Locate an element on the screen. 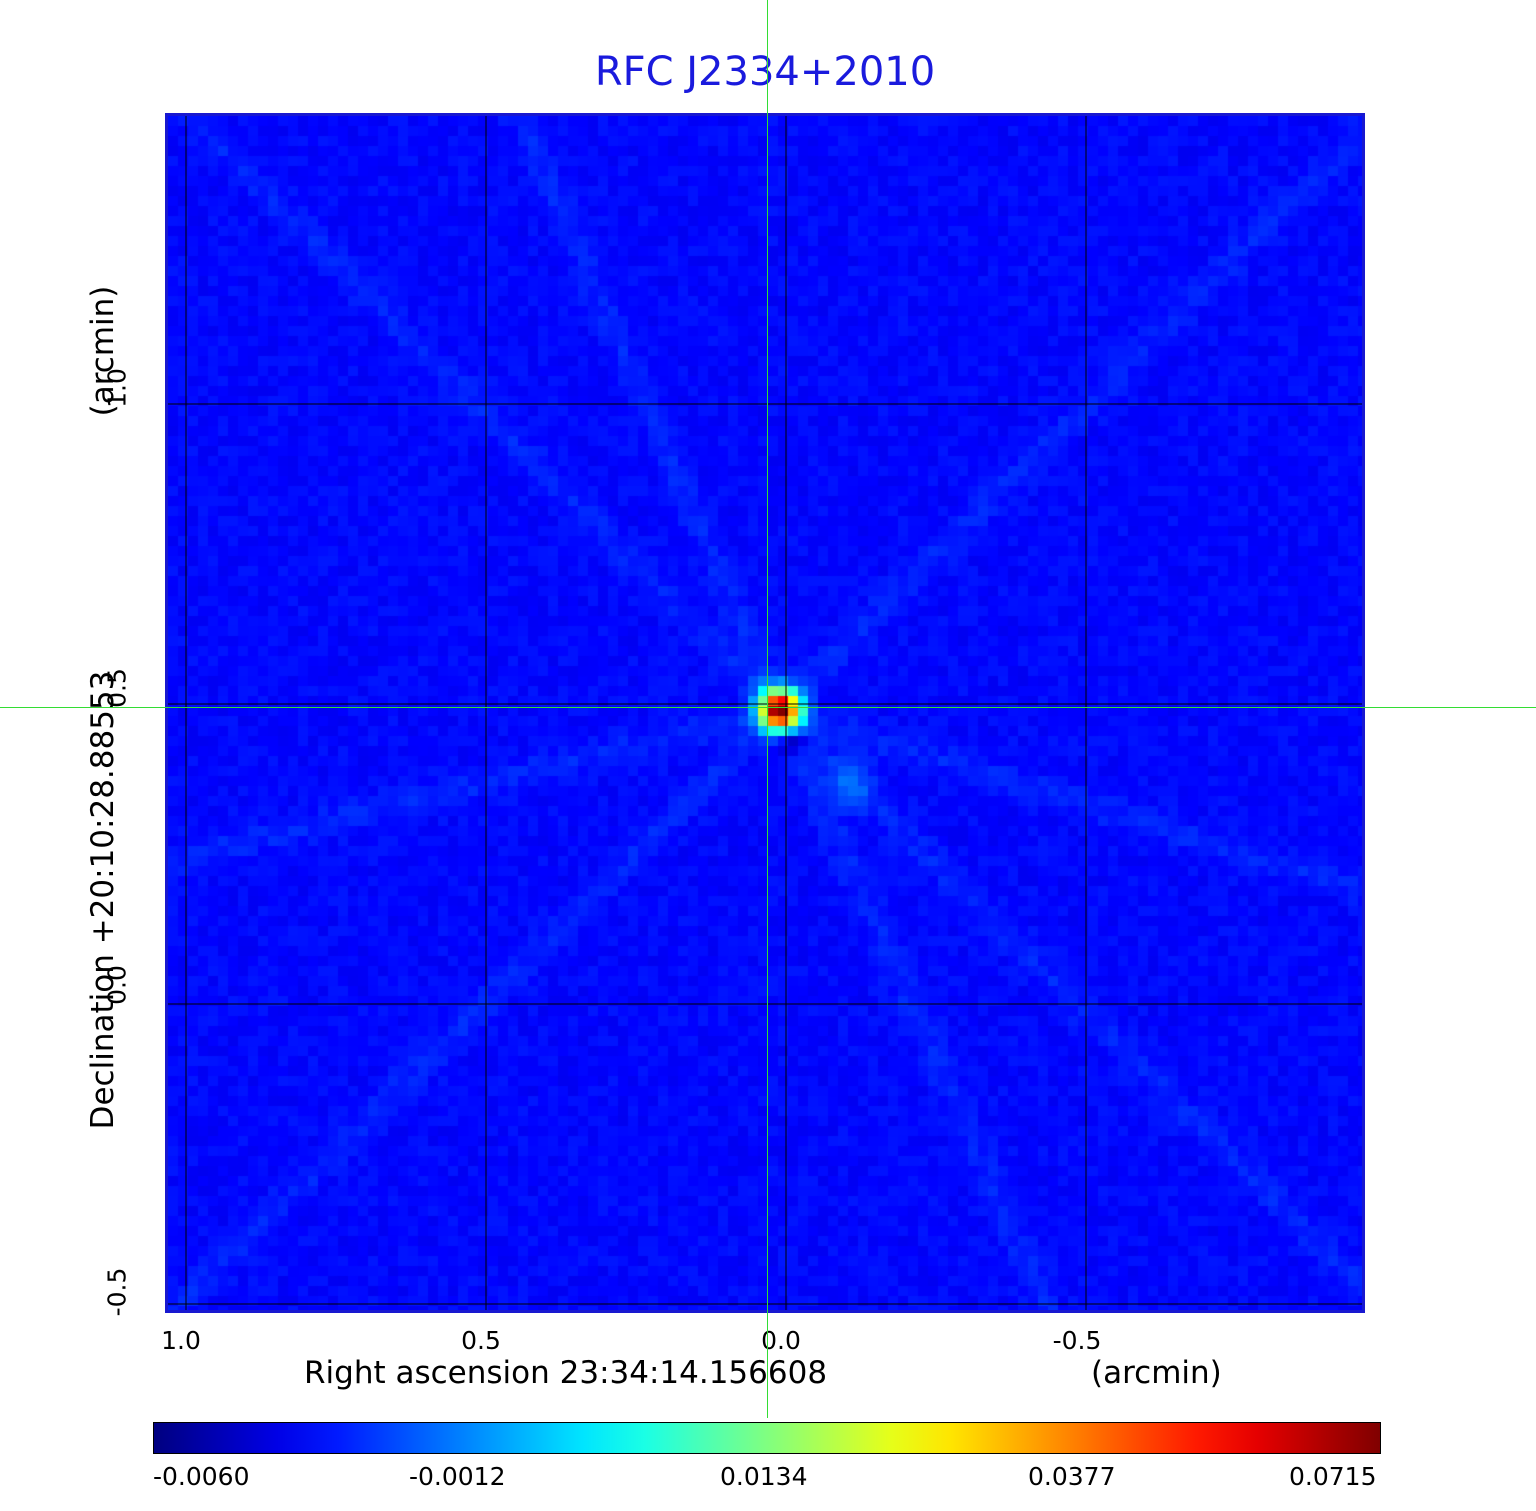 The width and height of the screenshot is (1536, 1511). colorbar-tick-label: -0.0012 is located at coordinates (457, 1476).